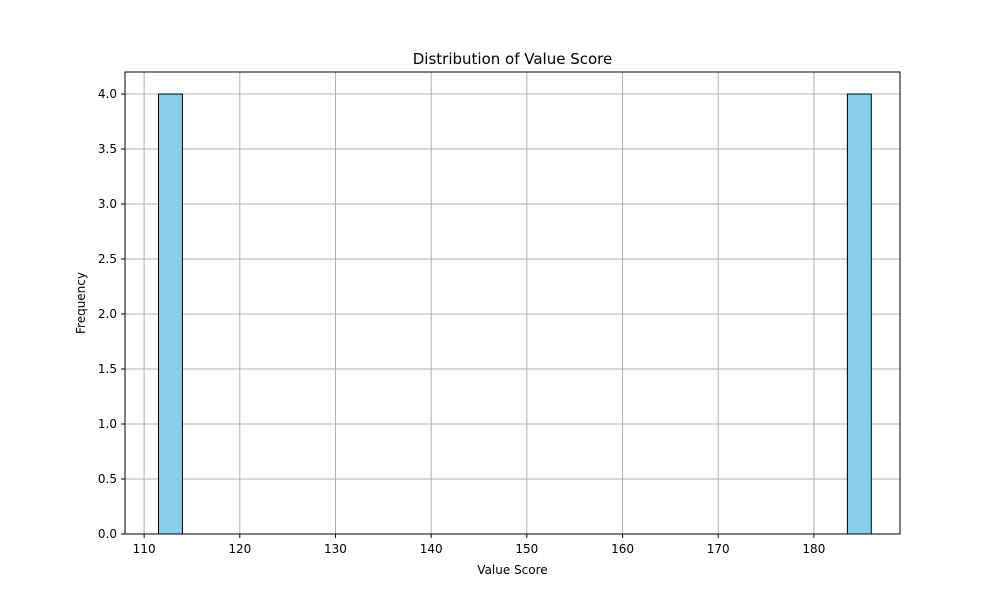  Describe the element at coordinates (718, 549) in the screenshot. I see `x-tick-label: 170` at that location.